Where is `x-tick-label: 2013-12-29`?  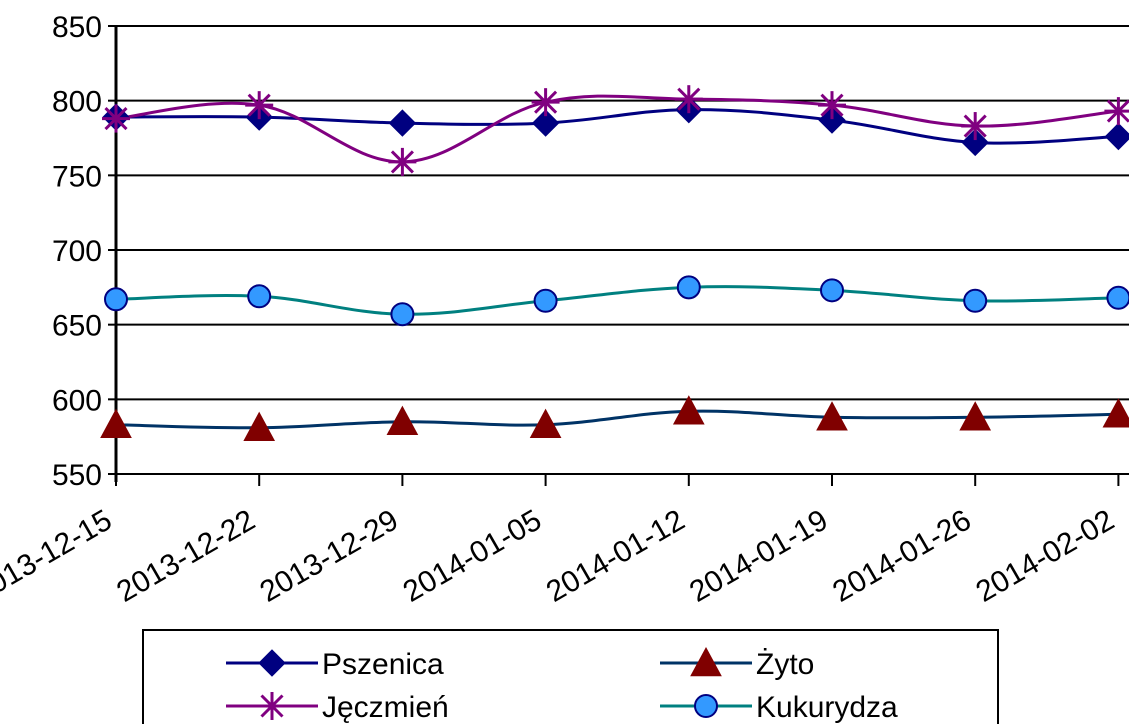 x-tick-label: 2013-12-29 is located at coordinates (328, 555).